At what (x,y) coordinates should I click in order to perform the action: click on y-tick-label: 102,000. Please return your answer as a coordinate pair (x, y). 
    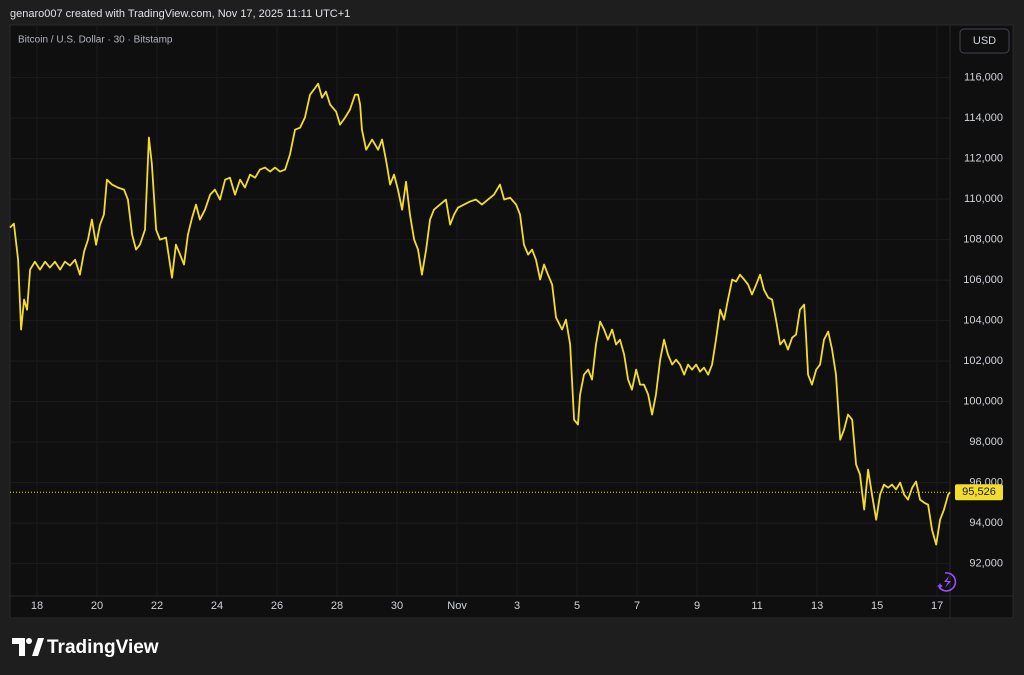
    Looking at the image, I should click on (983, 361).